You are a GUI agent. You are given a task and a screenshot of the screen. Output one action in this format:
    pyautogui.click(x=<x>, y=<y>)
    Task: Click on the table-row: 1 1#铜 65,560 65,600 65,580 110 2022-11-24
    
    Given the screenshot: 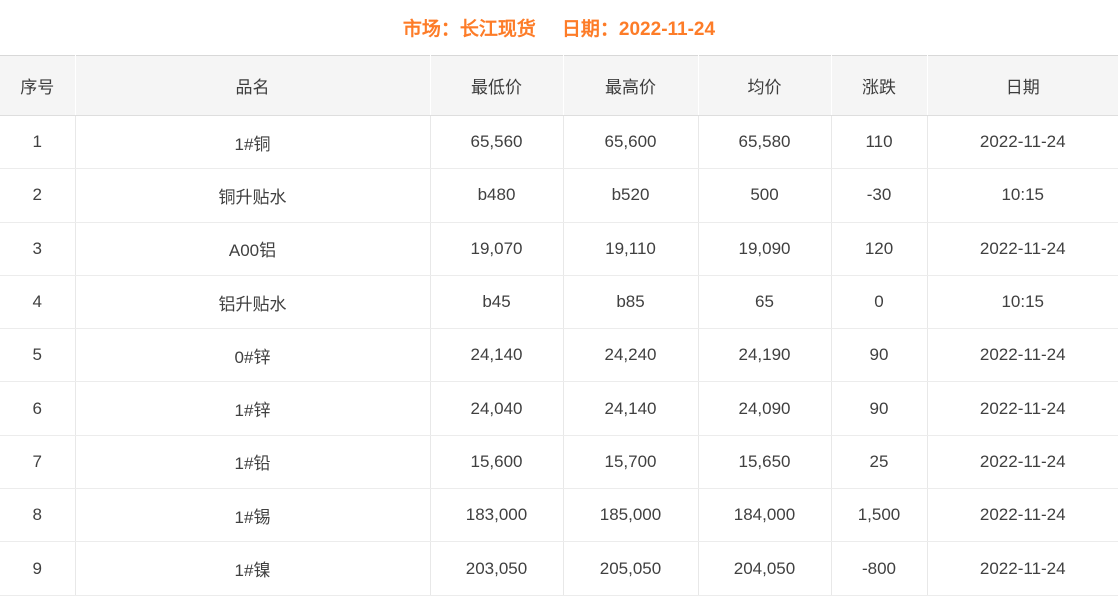 What is the action you would take?
    pyautogui.click(x=559, y=142)
    